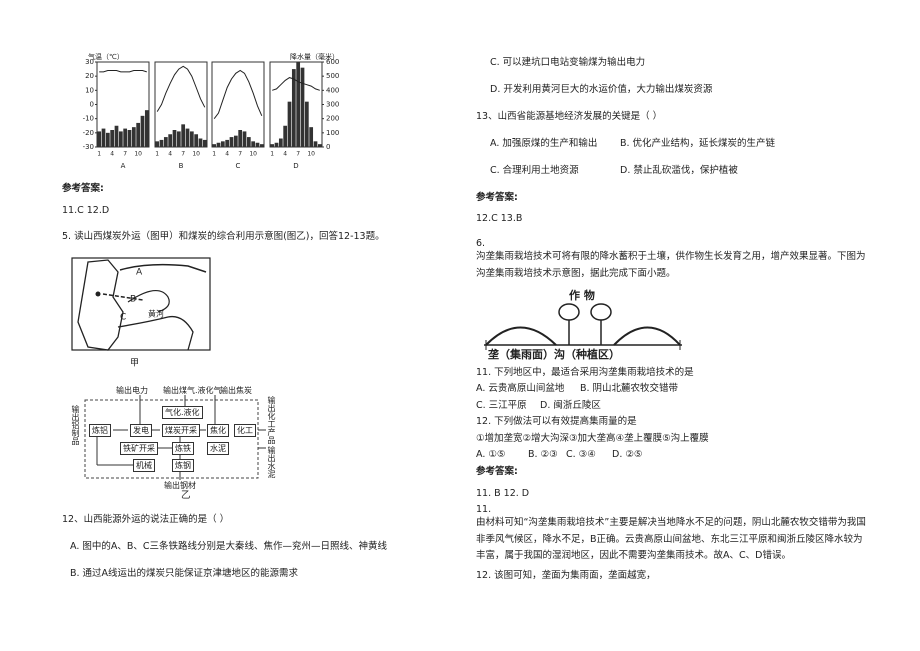 Image resolution: width=920 pixels, height=651 pixels. I want to click on y-tick-label: 30, so click(89, 62).